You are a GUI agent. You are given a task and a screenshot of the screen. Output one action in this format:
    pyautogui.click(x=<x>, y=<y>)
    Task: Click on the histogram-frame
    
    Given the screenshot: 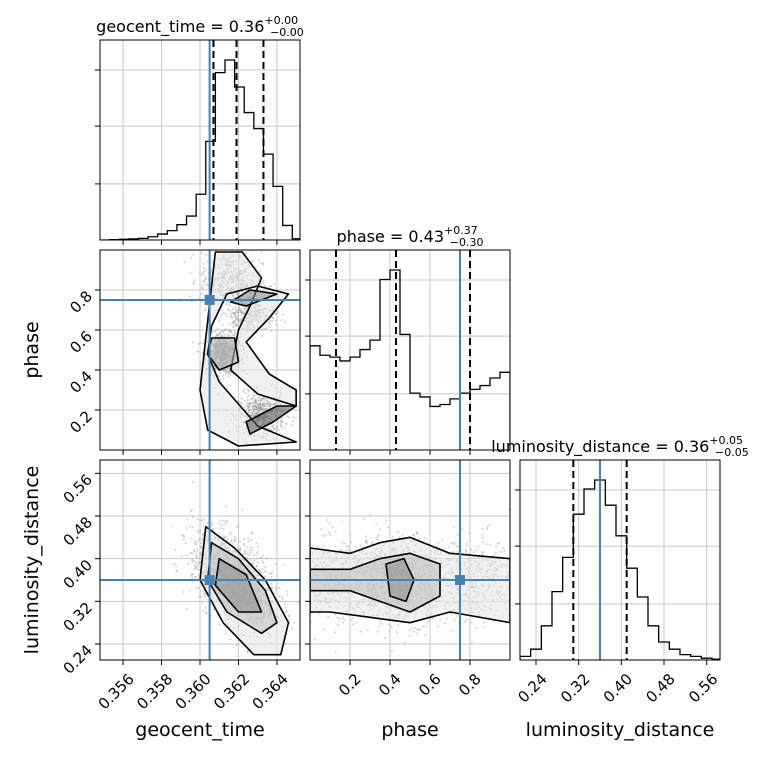 What is the action you would take?
    pyautogui.click(x=410, y=350)
    